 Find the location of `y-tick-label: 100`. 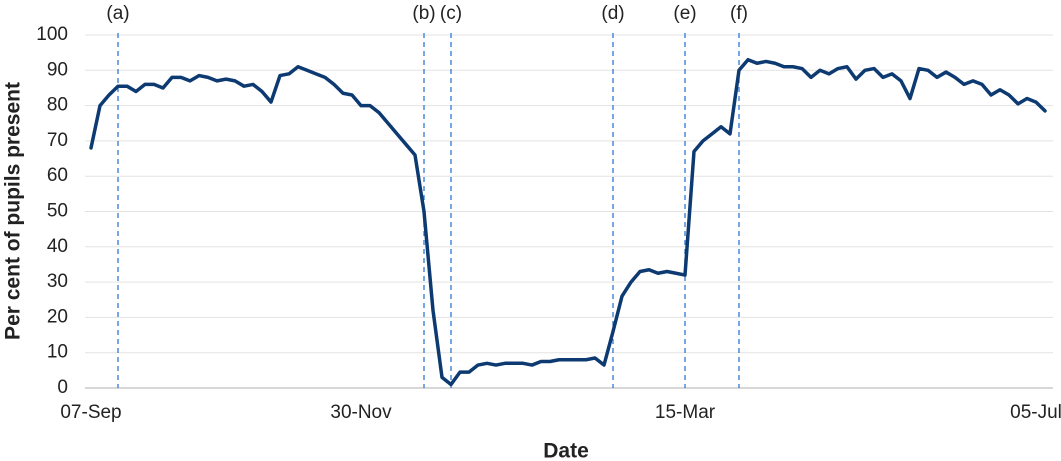

y-tick-label: 100 is located at coordinates (52, 34).